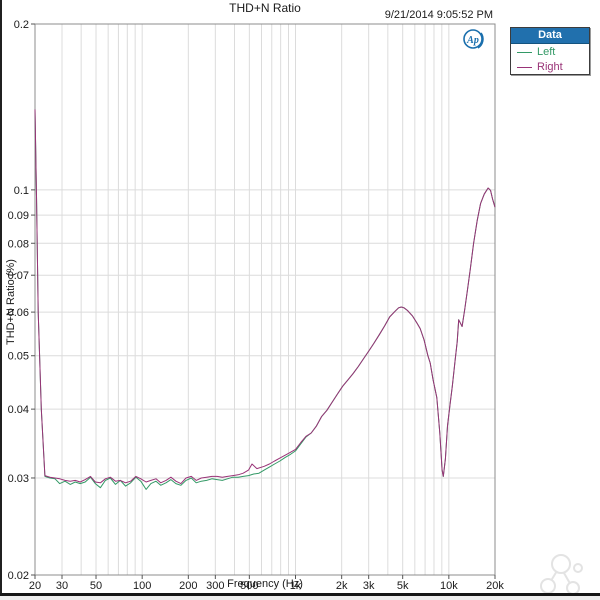 The image size is (600, 600). Describe the element at coordinates (96, 586) in the screenshot. I see `x-tick-label: 50` at that location.